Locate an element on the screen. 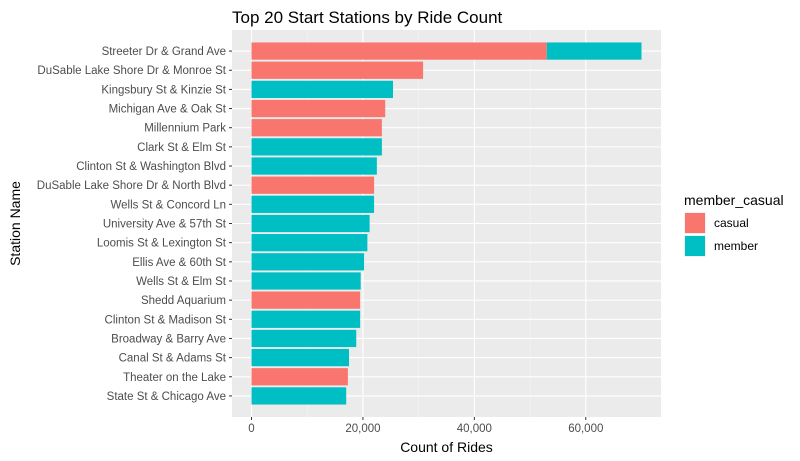 The image size is (800, 461). y-tick-label: Broadway & Barry Ave is located at coordinates (168, 339).